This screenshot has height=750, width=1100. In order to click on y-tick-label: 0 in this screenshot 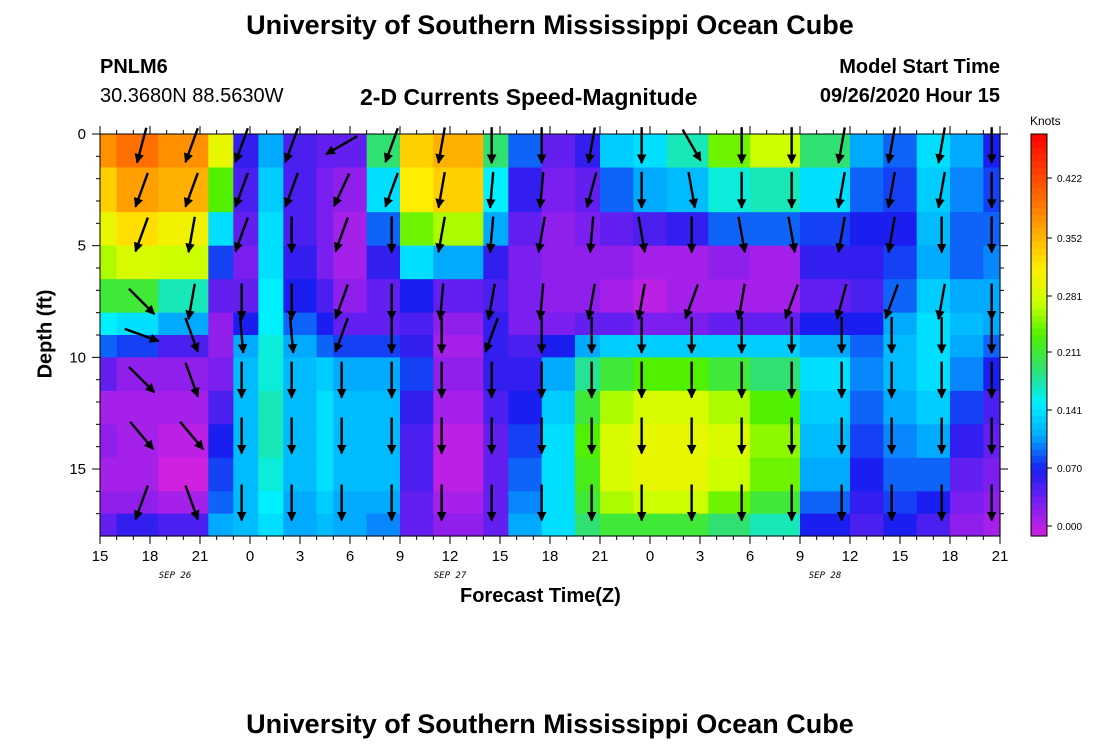, I will do `click(82, 134)`.